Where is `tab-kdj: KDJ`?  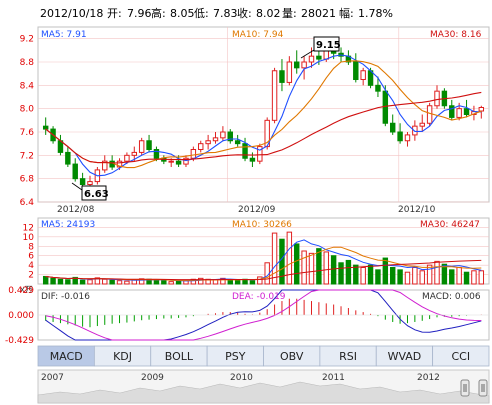
tab-kdj: KDJ is located at coordinates (122, 356).